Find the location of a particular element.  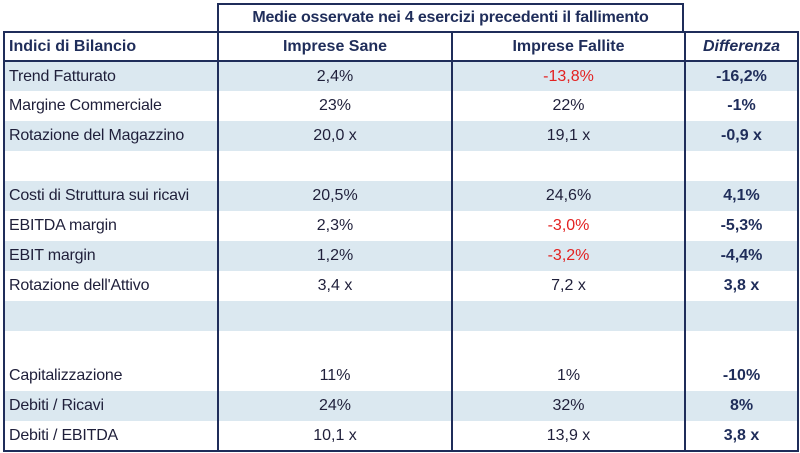

failed-value: 13,9 x is located at coordinates (568, 436).